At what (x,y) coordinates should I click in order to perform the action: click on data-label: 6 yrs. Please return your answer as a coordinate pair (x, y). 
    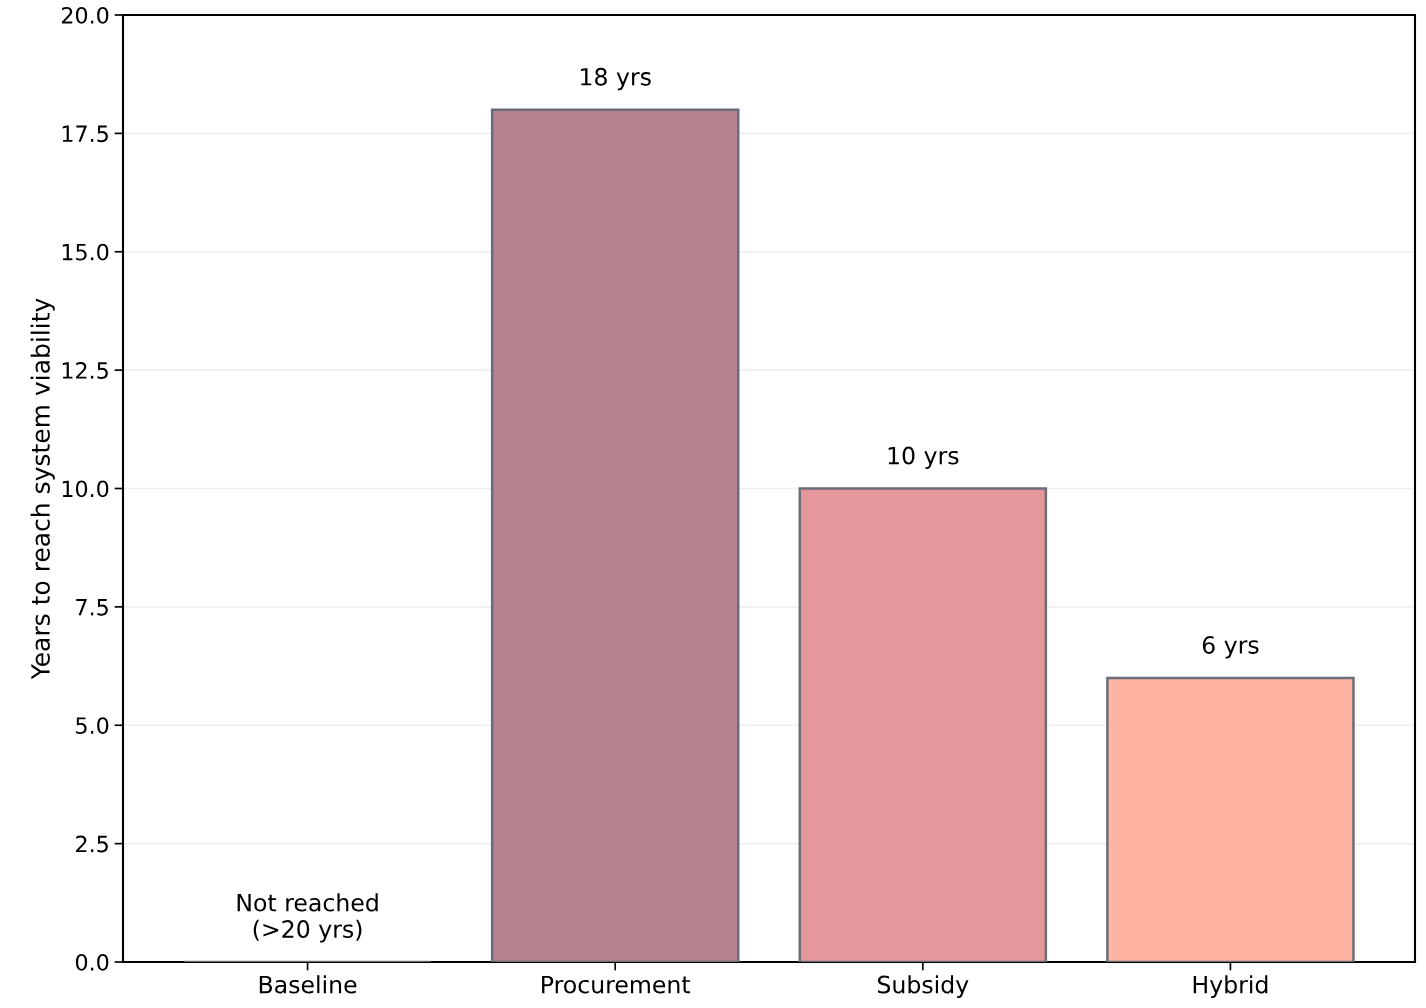
    Looking at the image, I should click on (1230, 647).